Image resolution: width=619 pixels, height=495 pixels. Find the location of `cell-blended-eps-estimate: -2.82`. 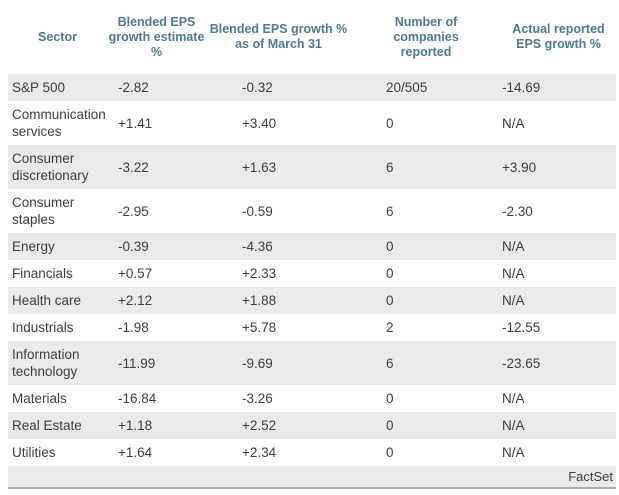

cell-blended-eps-estimate: -2.82 is located at coordinates (133, 87).